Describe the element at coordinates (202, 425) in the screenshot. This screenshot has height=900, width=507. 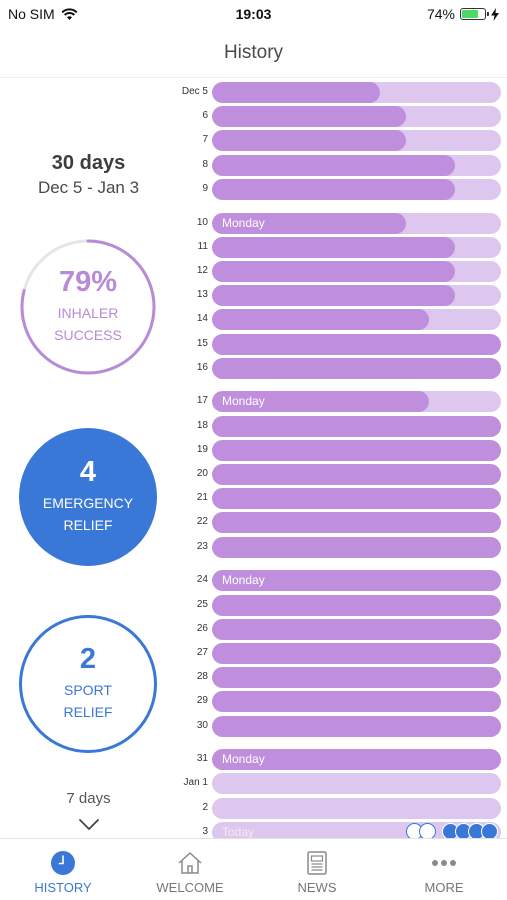
I see `day-label: 18` at that location.